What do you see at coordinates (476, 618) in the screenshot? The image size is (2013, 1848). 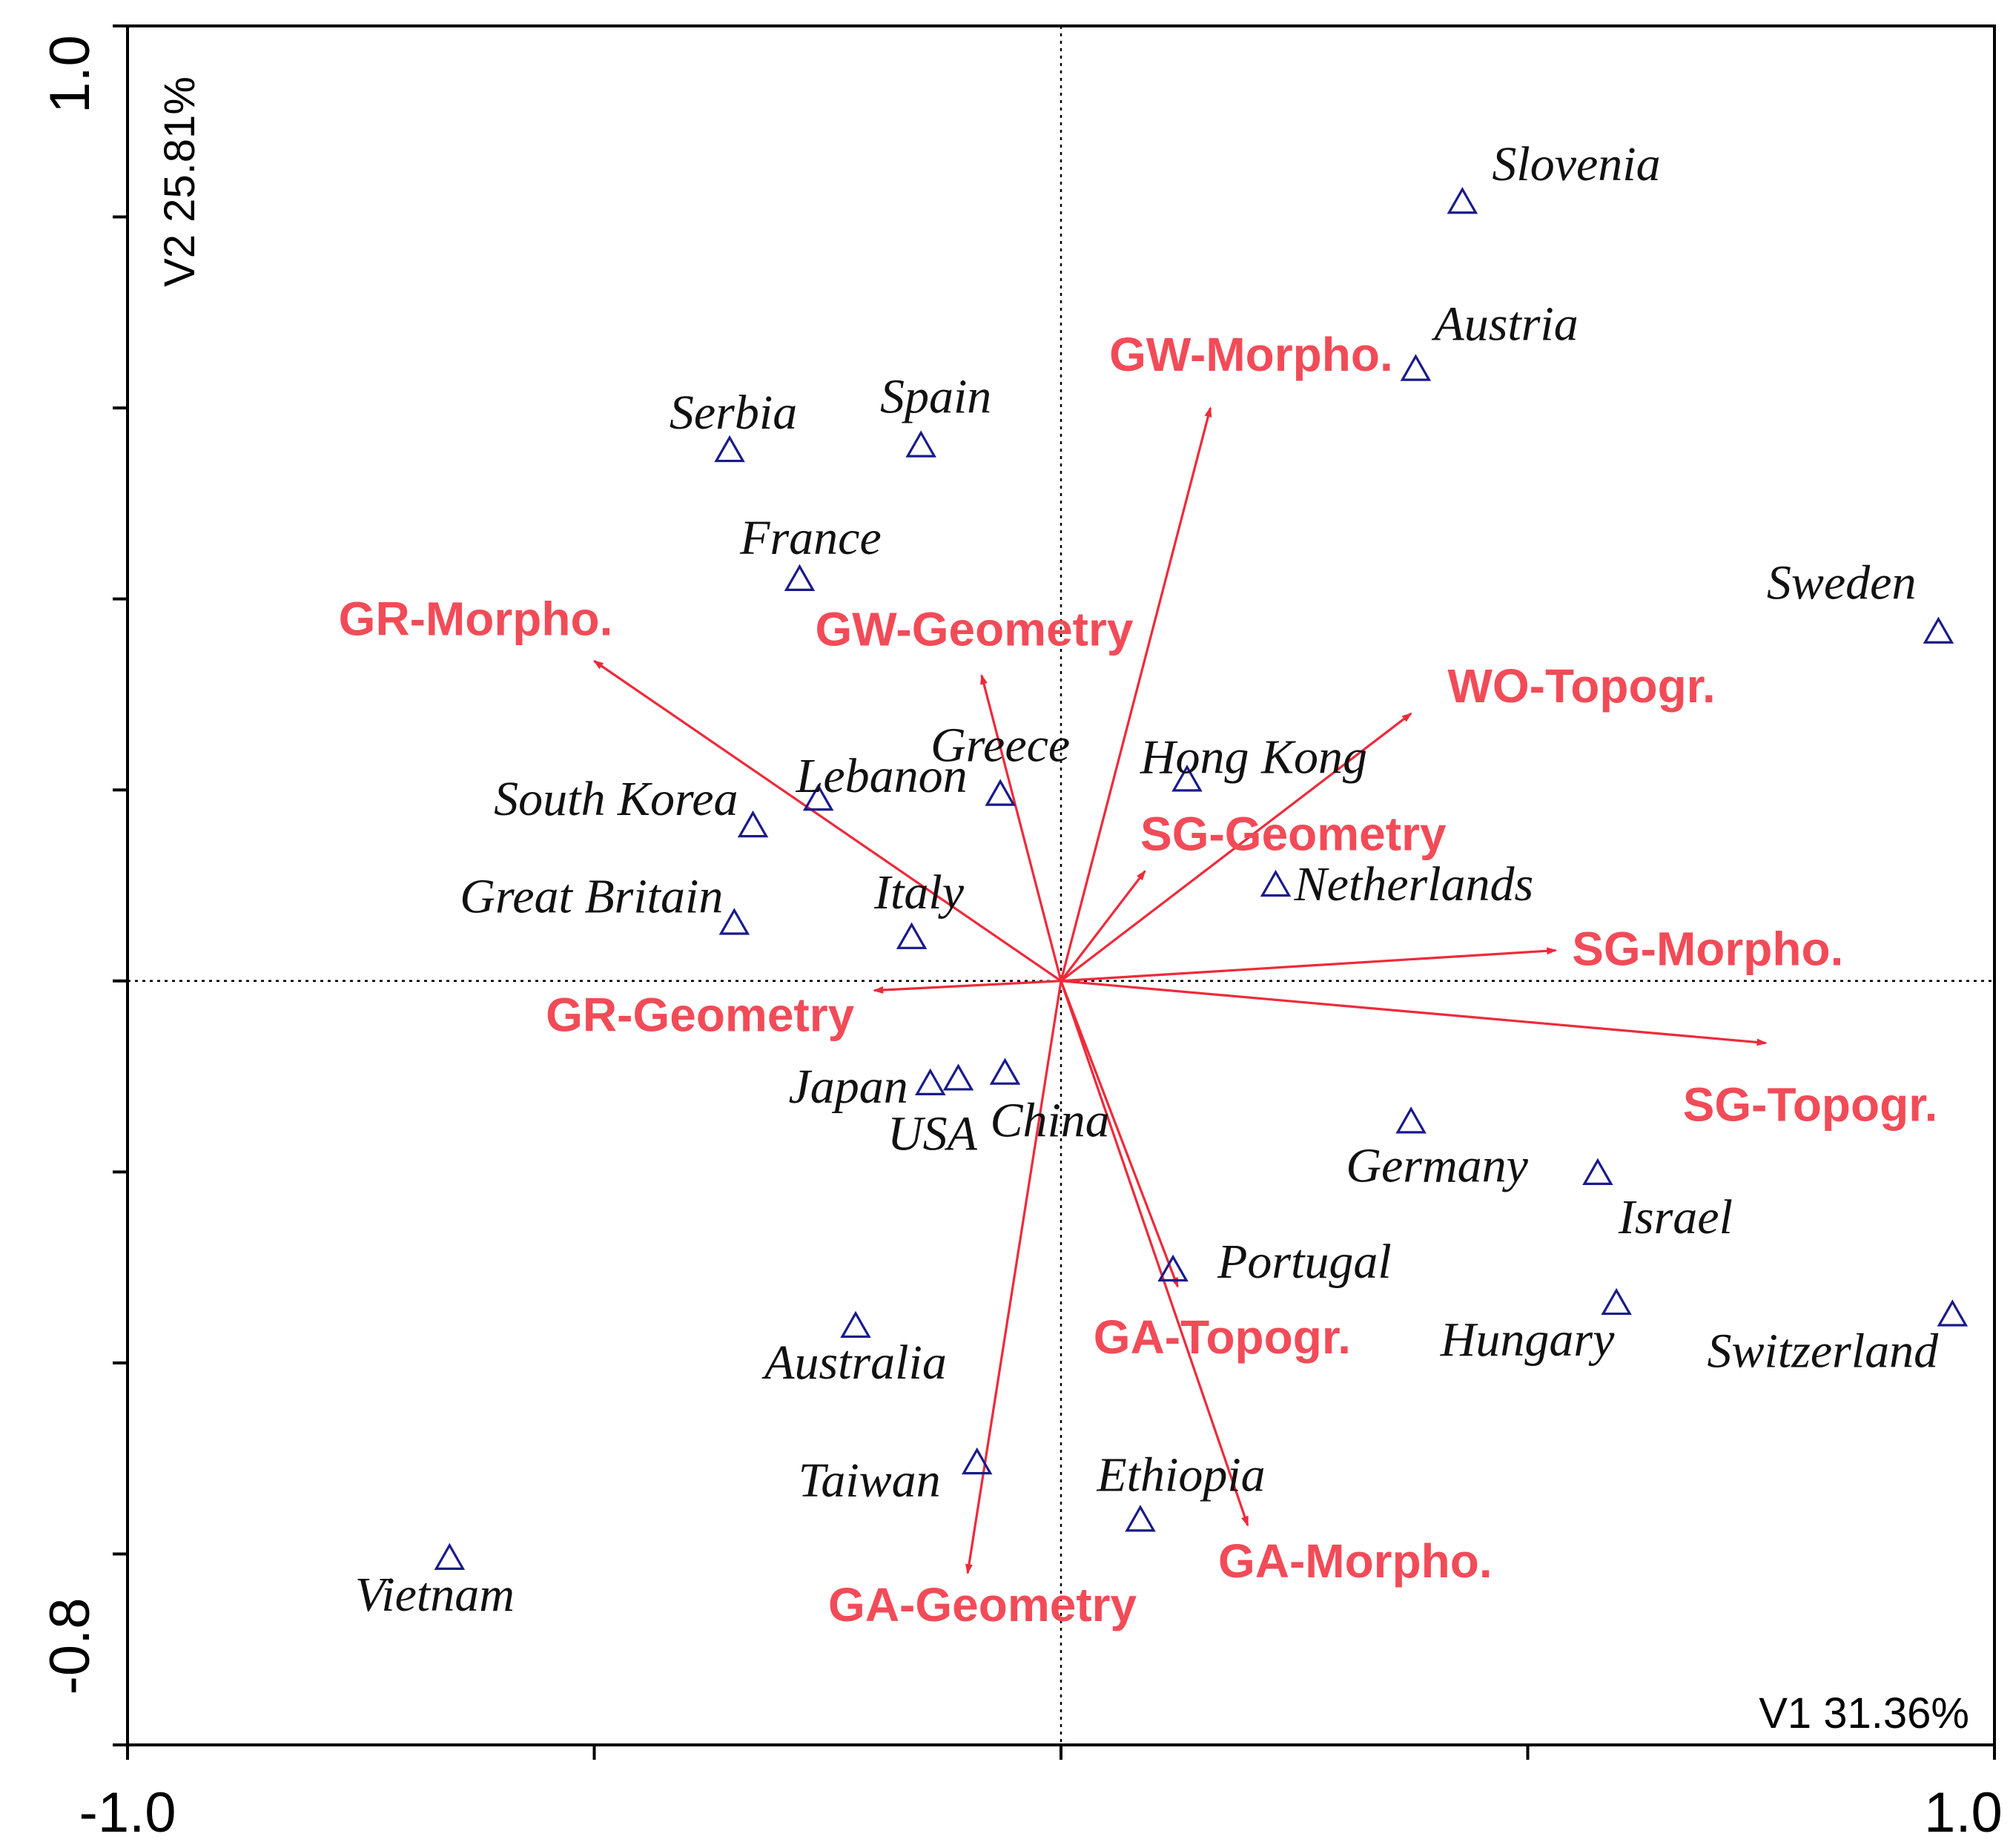 I see `vector-label-gr-morpho: GR-Morpho.` at bounding box center [476, 618].